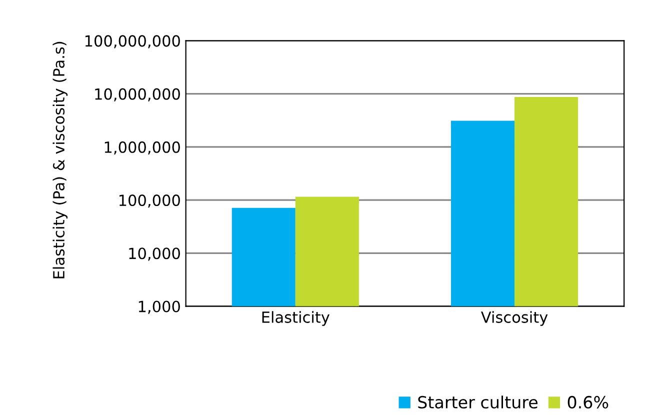 This screenshot has width=659, height=415. Describe the element at coordinates (159, 307) in the screenshot. I see `y-tick-label: 1,000` at that location.